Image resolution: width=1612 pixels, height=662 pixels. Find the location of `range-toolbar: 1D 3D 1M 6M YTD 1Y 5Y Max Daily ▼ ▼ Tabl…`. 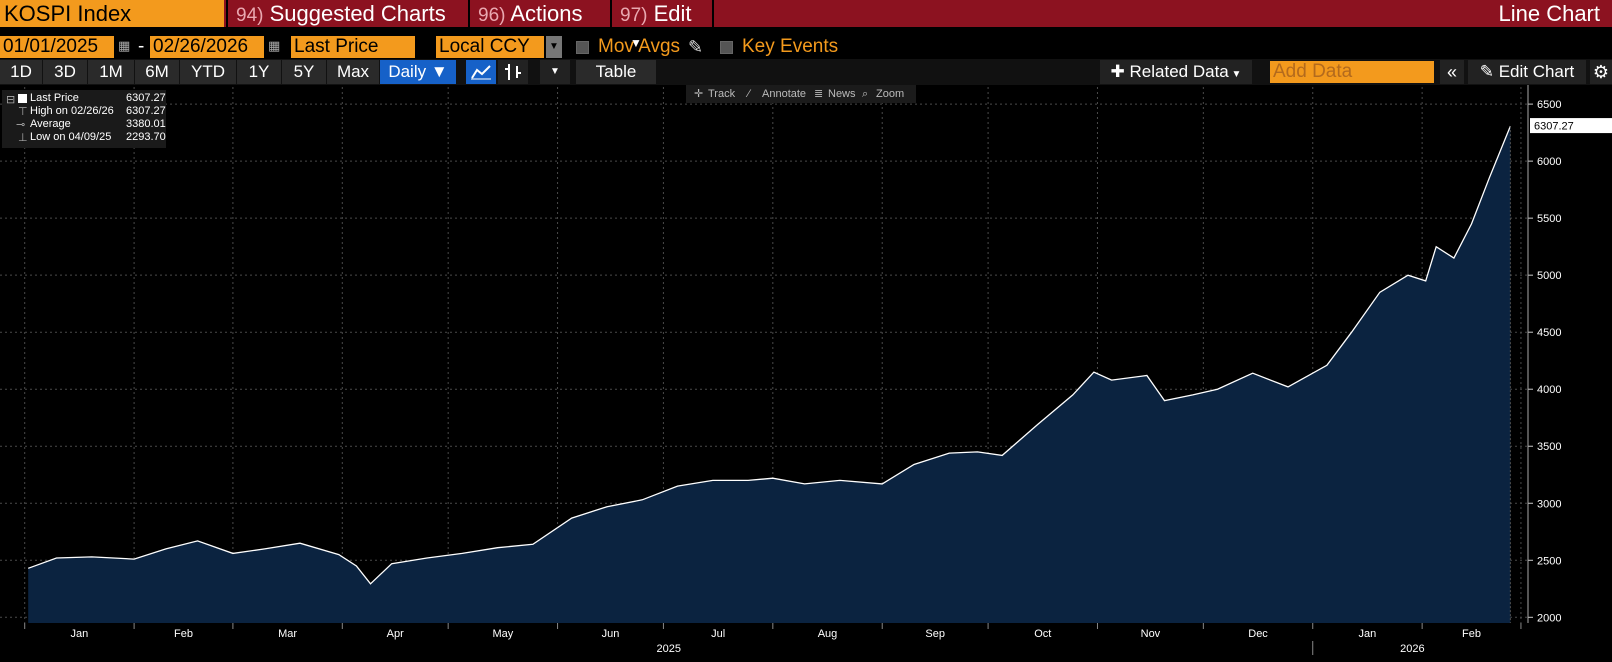

range-toolbar: 1D 3D 1M 6M YTD 1Y 5Y Max Daily ▼ ▼ Tabl… is located at coordinates (806, 72).